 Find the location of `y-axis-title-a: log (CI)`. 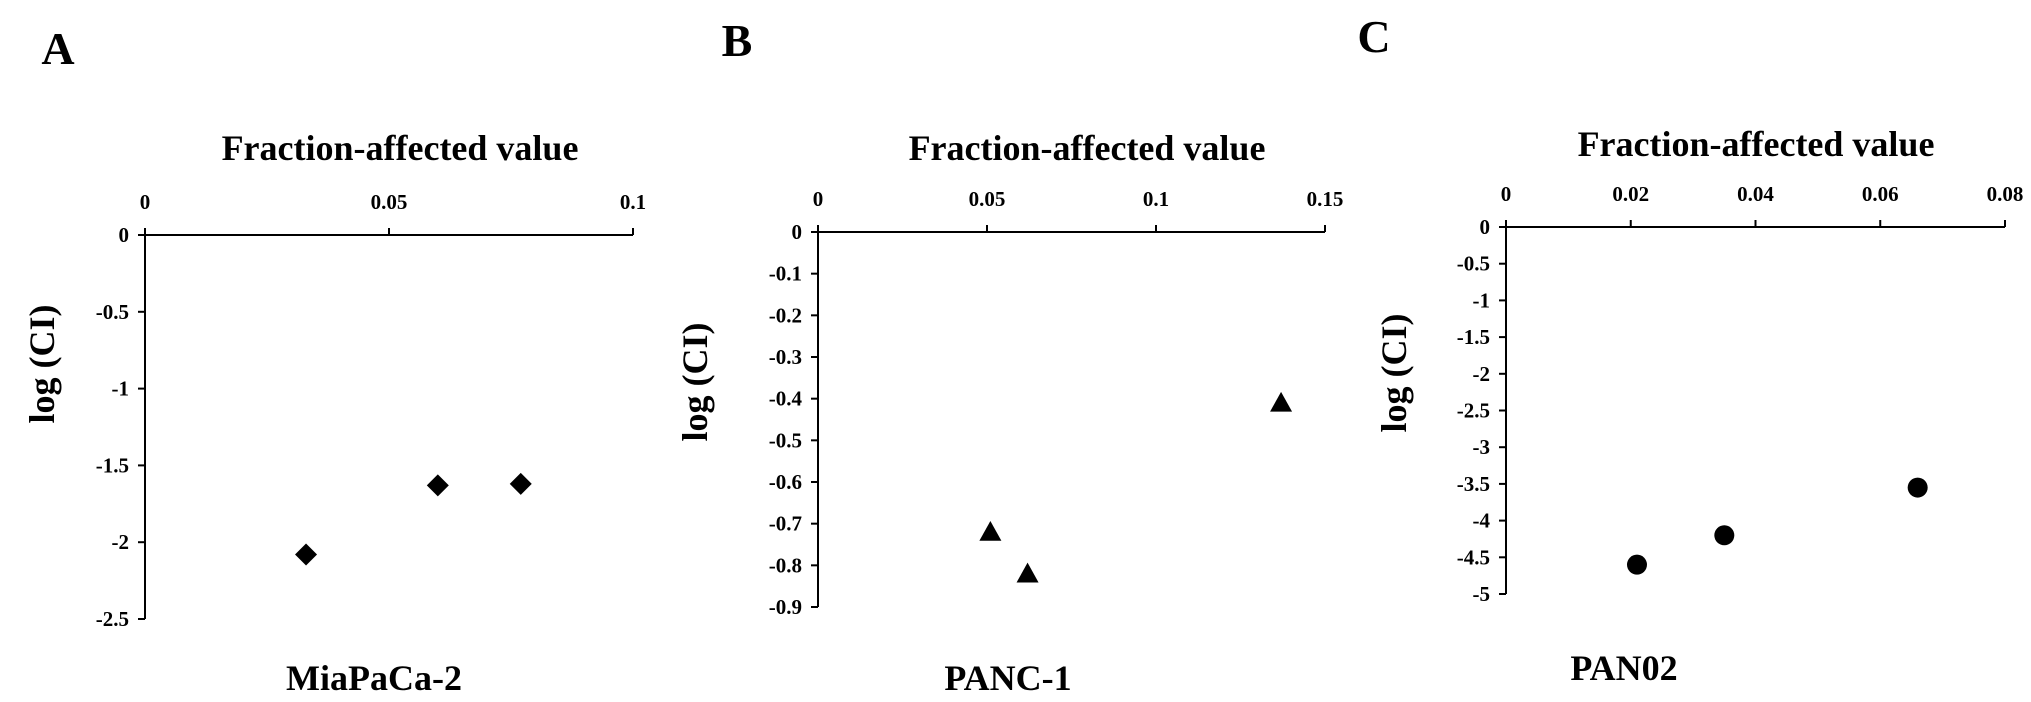

y-axis-title-a: log (CI) is located at coordinates (42, 364).